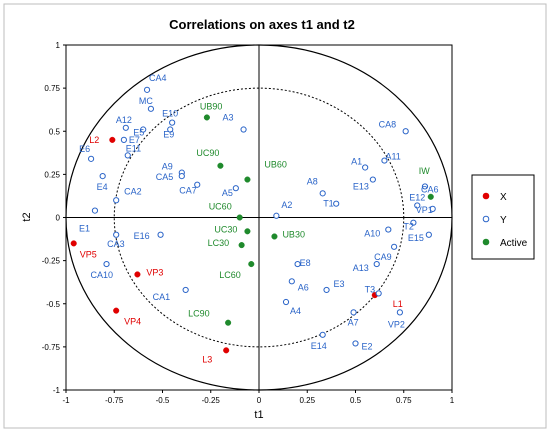 Image resolution: width=550 pixels, height=432 pixels. Describe the element at coordinates (286, 205) in the screenshot. I see `point-label-a2: A2` at that location.